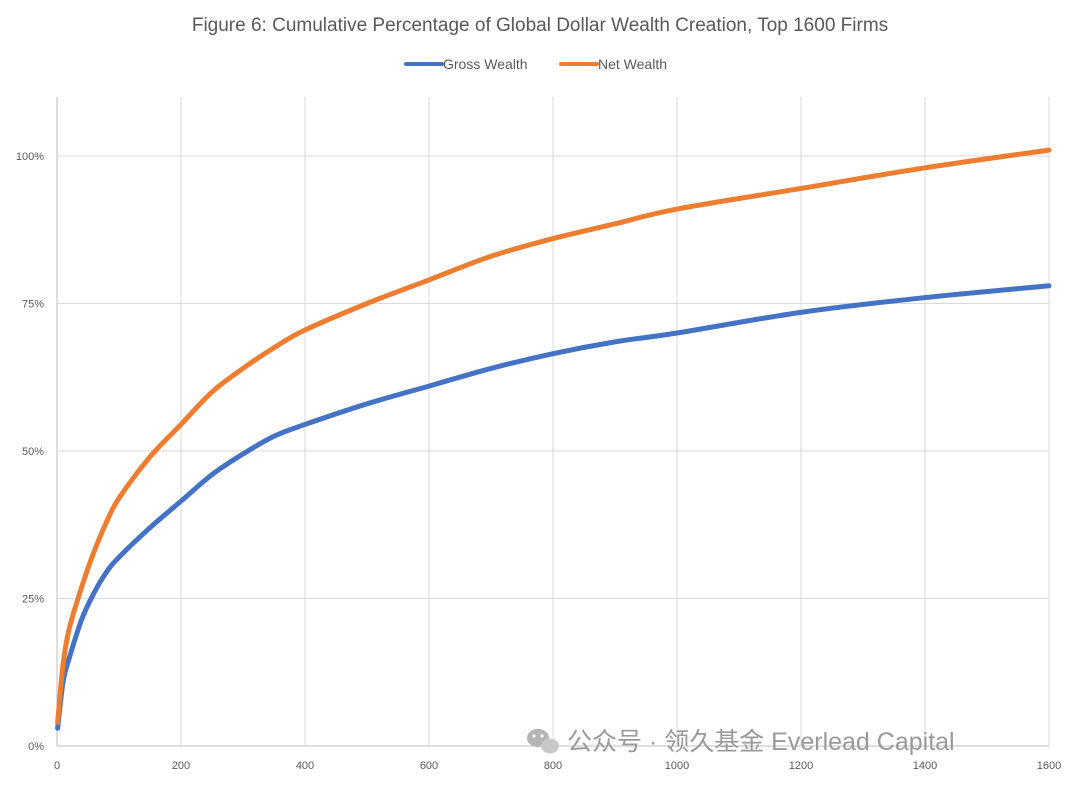 This screenshot has height=788, width=1080. What do you see at coordinates (925, 766) in the screenshot?
I see `x-tick-label: 1400` at bounding box center [925, 766].